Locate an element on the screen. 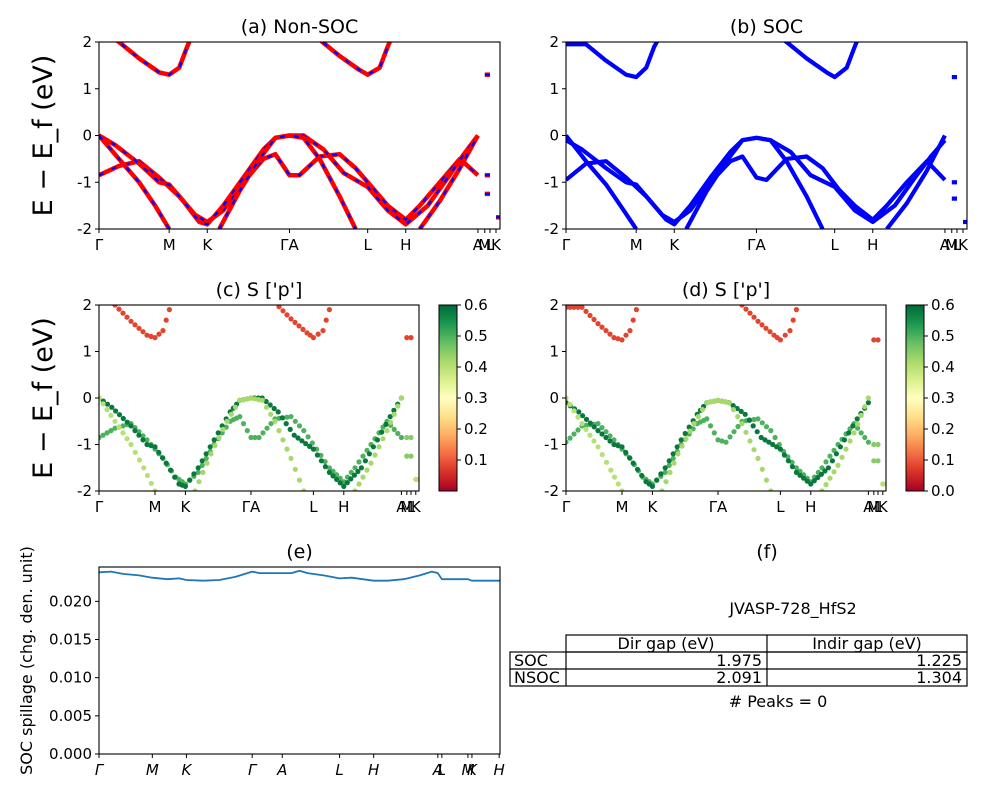 This screenshot has width=1000, height=800. colorbar-tick-label: 0.5 is located at coordinates (943, 336).